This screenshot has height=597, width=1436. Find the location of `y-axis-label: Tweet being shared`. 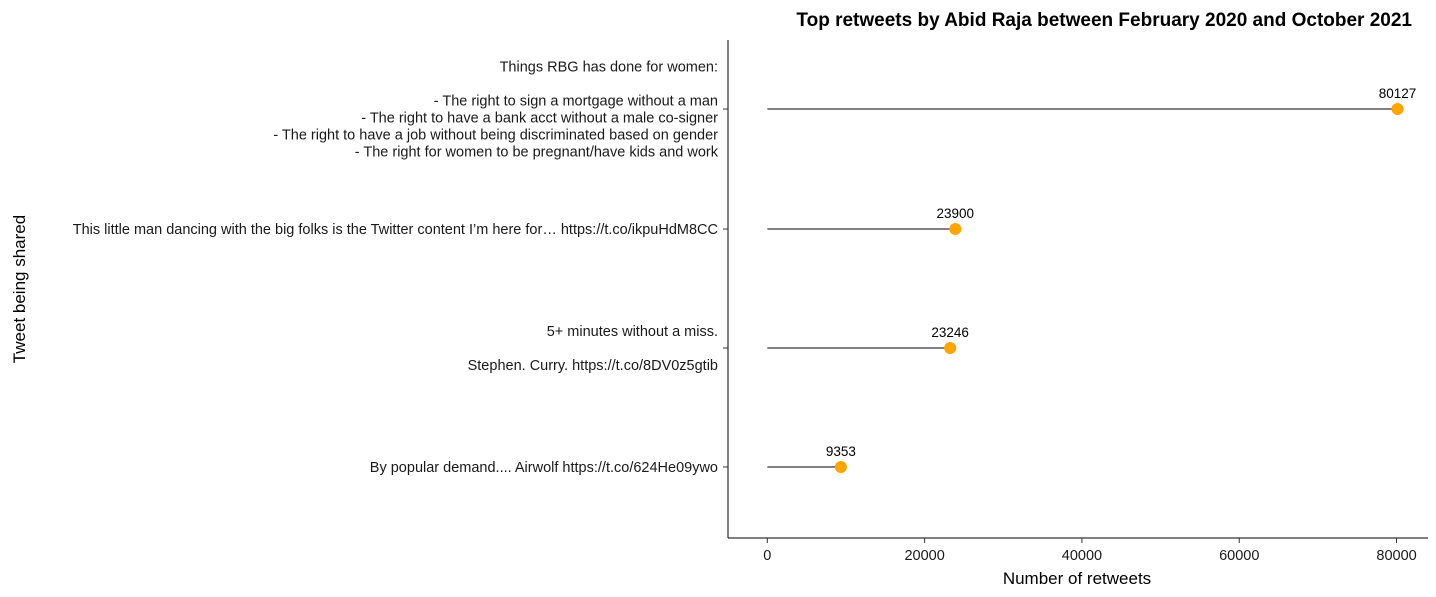

y-axis-label: Tweet being shared is located at coordinates (19, 289).